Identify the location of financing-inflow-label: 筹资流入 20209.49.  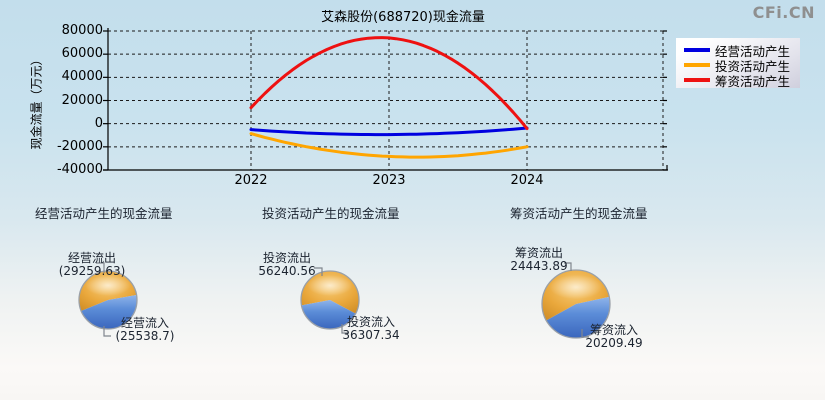
(614, 337).